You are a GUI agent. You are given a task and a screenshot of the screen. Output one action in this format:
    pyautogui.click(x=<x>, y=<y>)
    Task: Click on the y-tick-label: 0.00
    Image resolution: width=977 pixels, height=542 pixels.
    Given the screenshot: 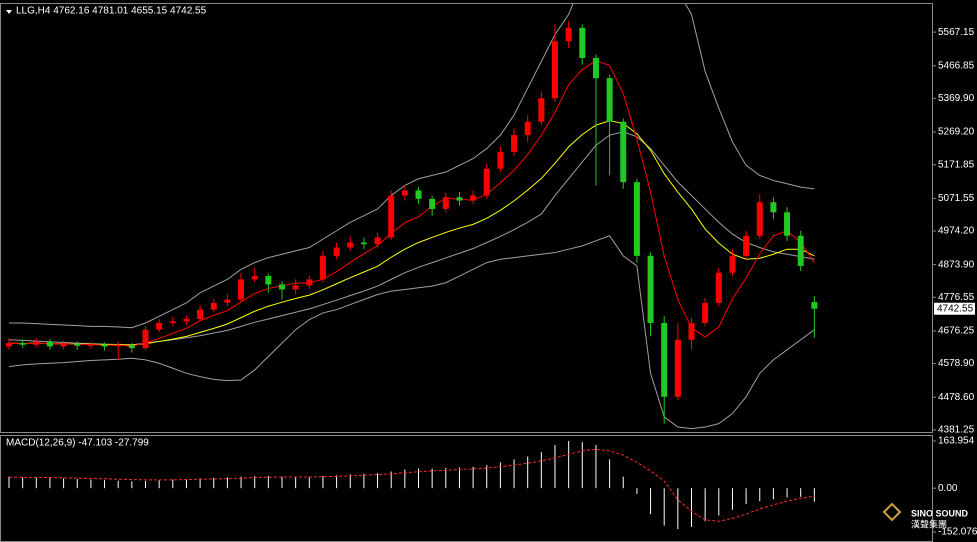 What is the action you would take?
    pyautogui.click(x=948, y=488)
    